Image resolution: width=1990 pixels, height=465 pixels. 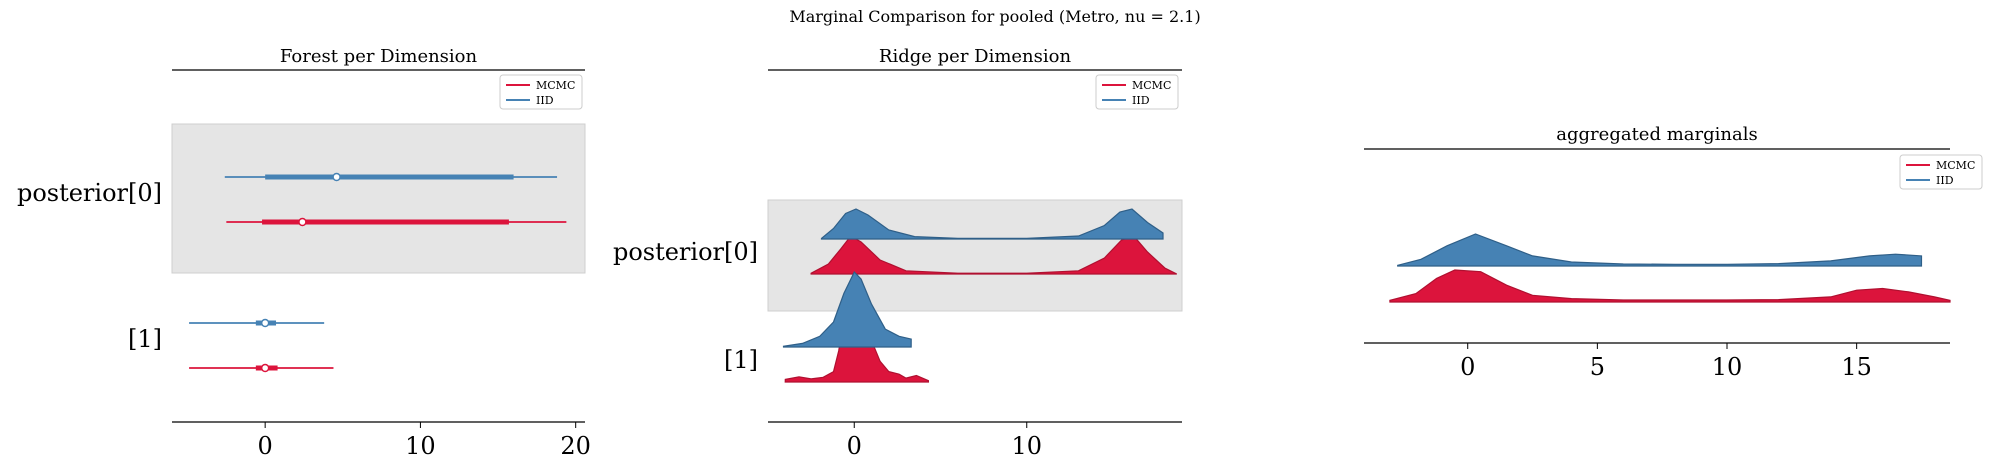 I want to click on chart-title: aggregated marginals, so click(x=1656, y=134).